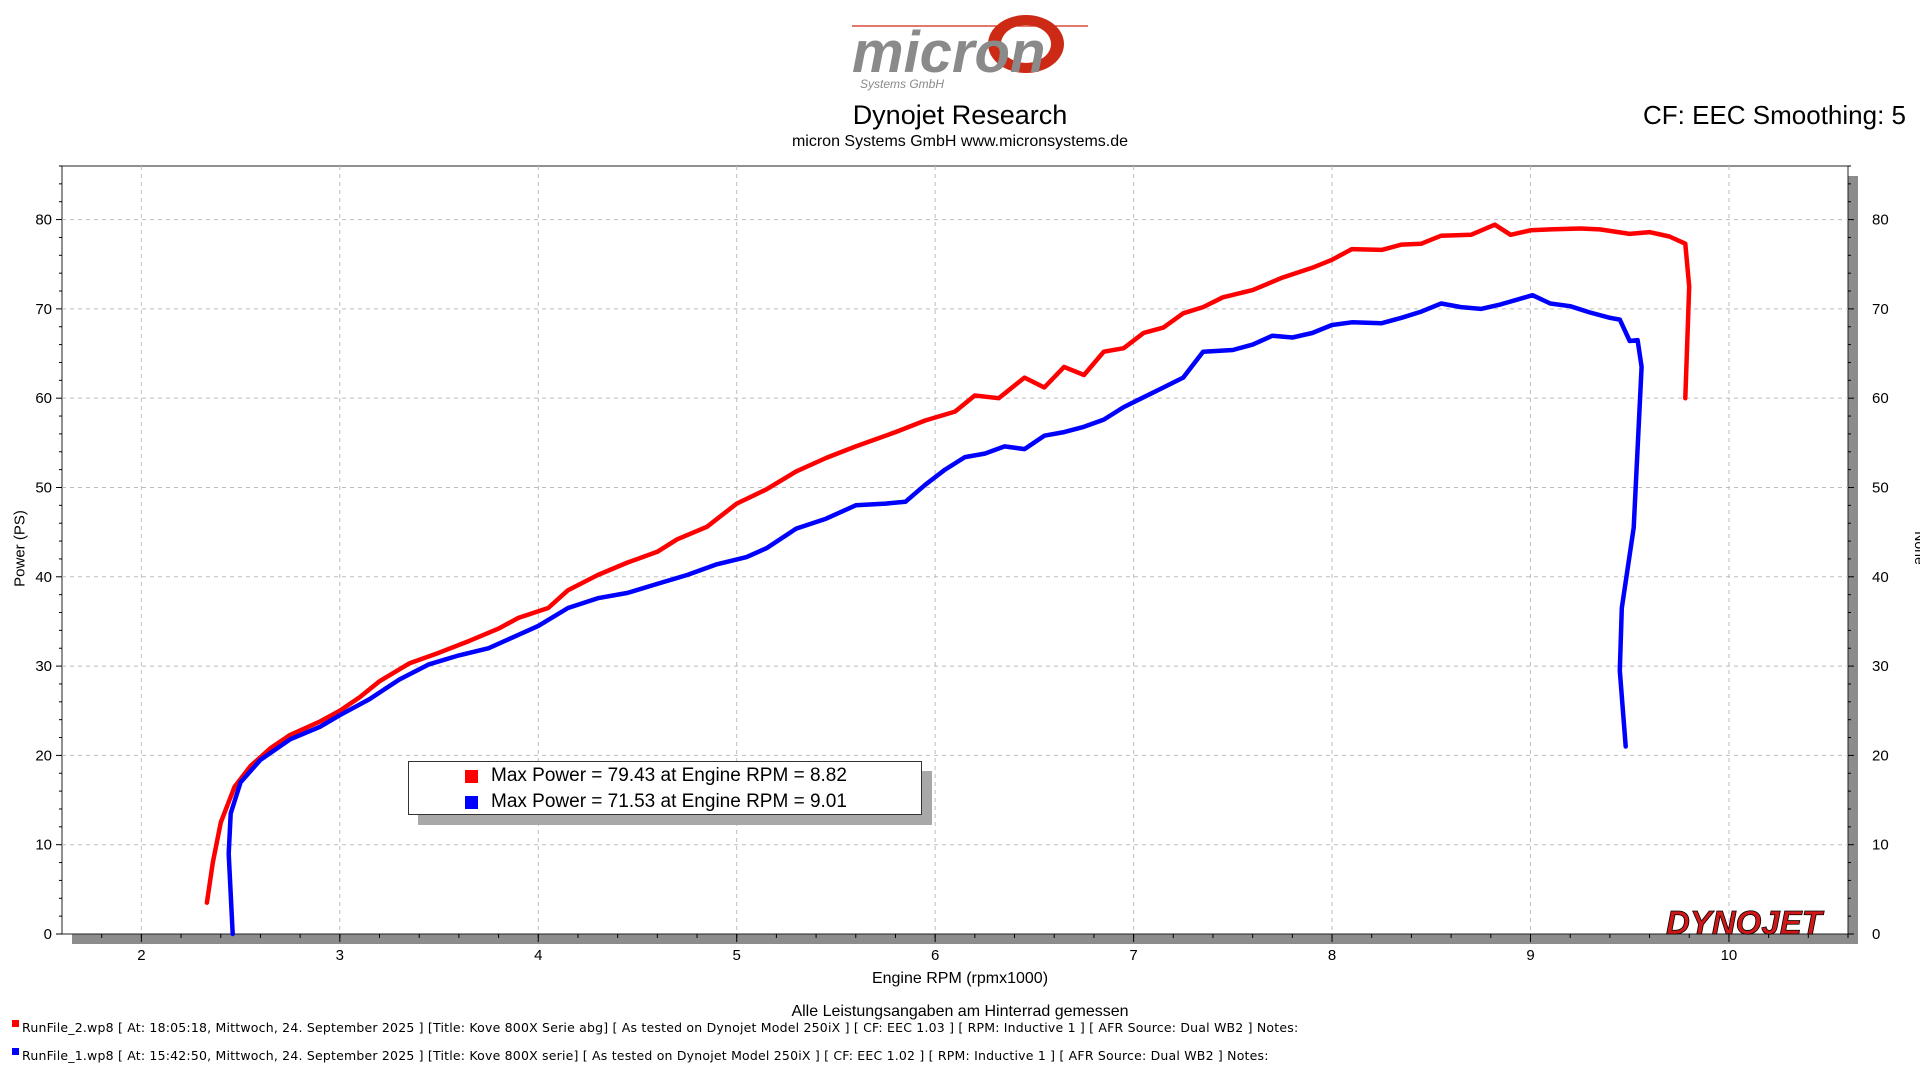  Describe the element at coordinates (1916, 548) in the screenshot. I see `y-axis-right-label: None` at that location.